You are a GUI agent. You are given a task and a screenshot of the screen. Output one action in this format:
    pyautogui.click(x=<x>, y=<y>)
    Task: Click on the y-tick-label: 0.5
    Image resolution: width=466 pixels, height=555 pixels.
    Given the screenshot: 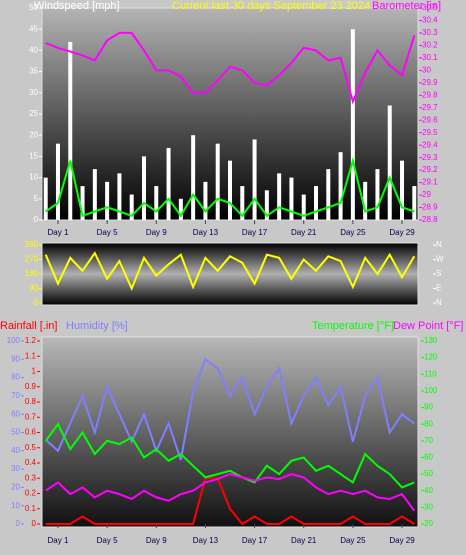 What is the action you would take?
    pyautogui.click(x=31, y=447)
    